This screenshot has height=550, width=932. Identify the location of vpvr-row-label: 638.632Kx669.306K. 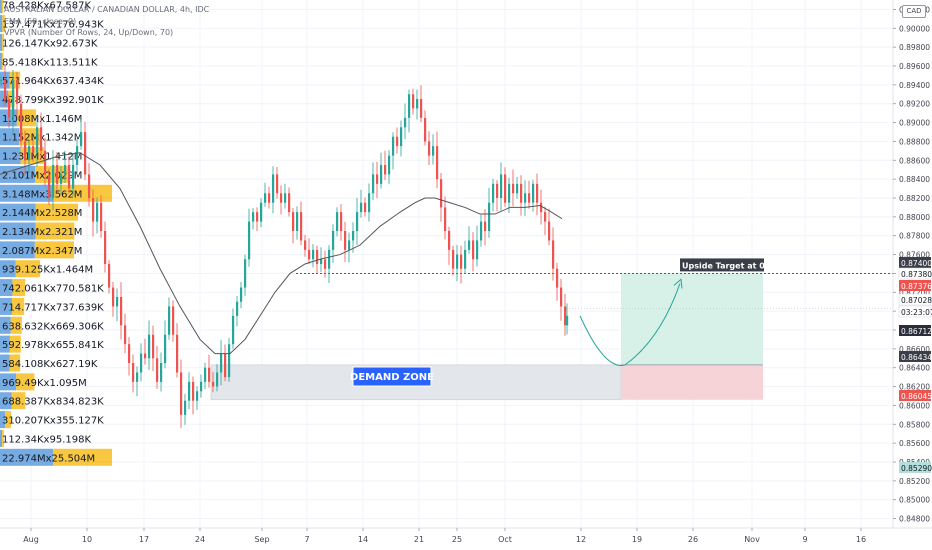
(53, 326).